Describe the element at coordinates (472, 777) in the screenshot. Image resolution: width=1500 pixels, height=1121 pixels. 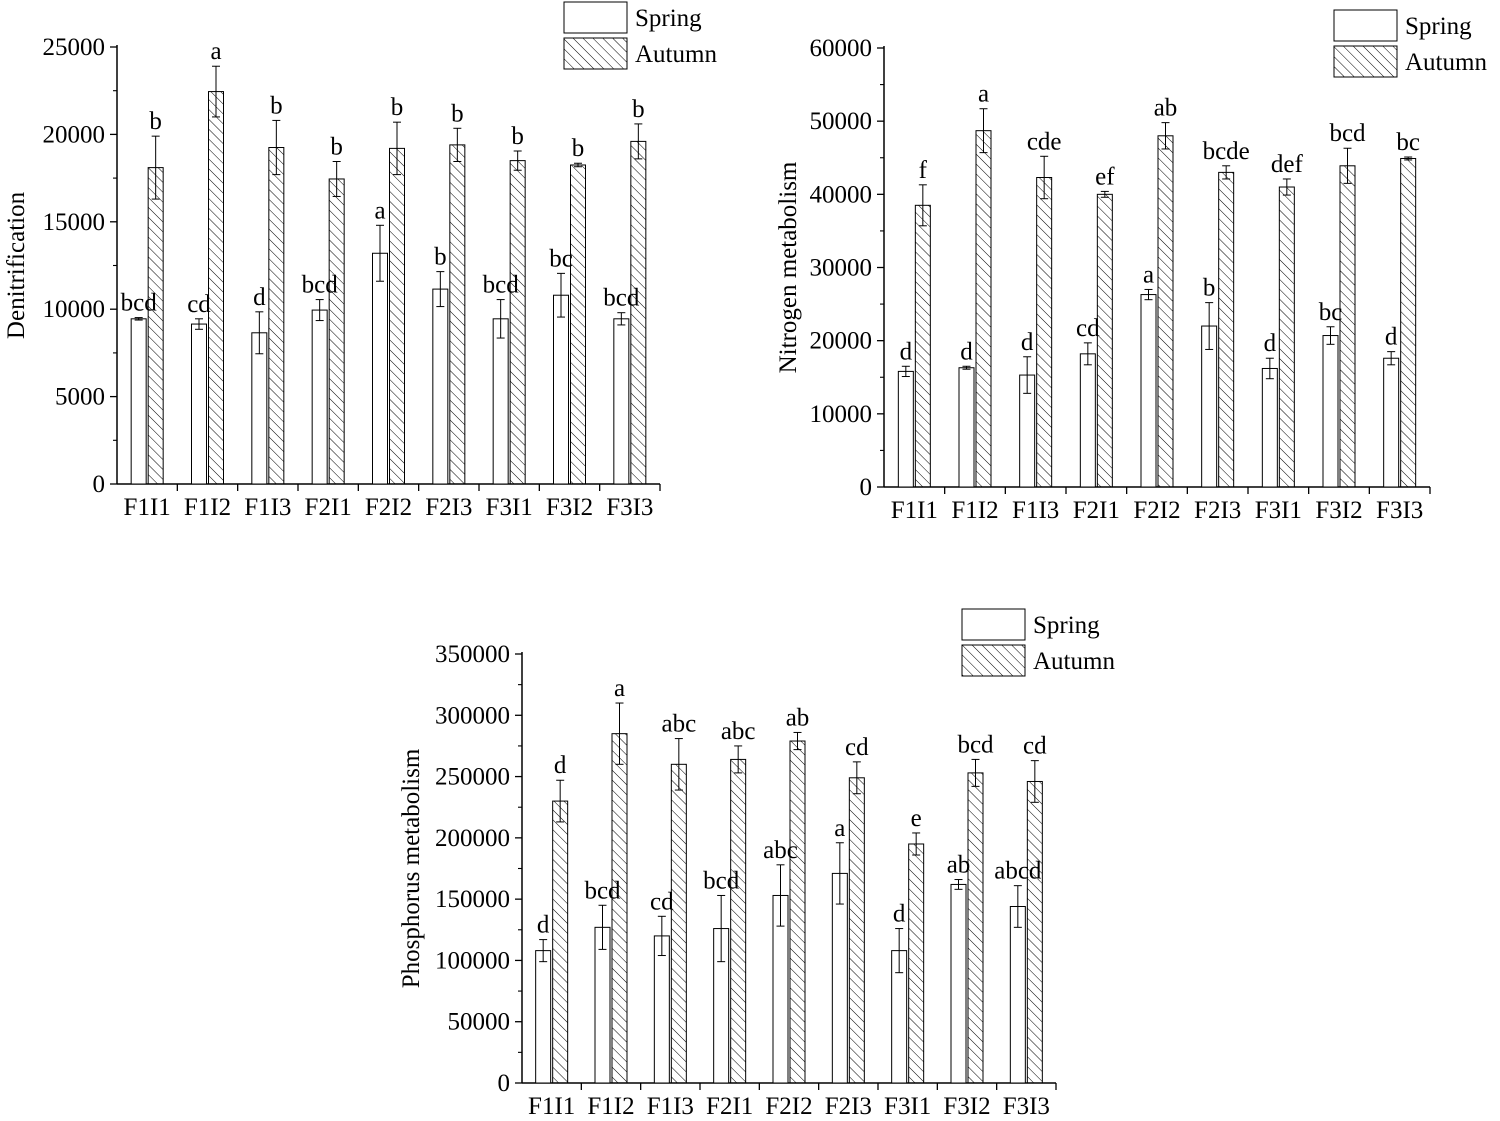
I see `y-tick-label: 250000` at that location.